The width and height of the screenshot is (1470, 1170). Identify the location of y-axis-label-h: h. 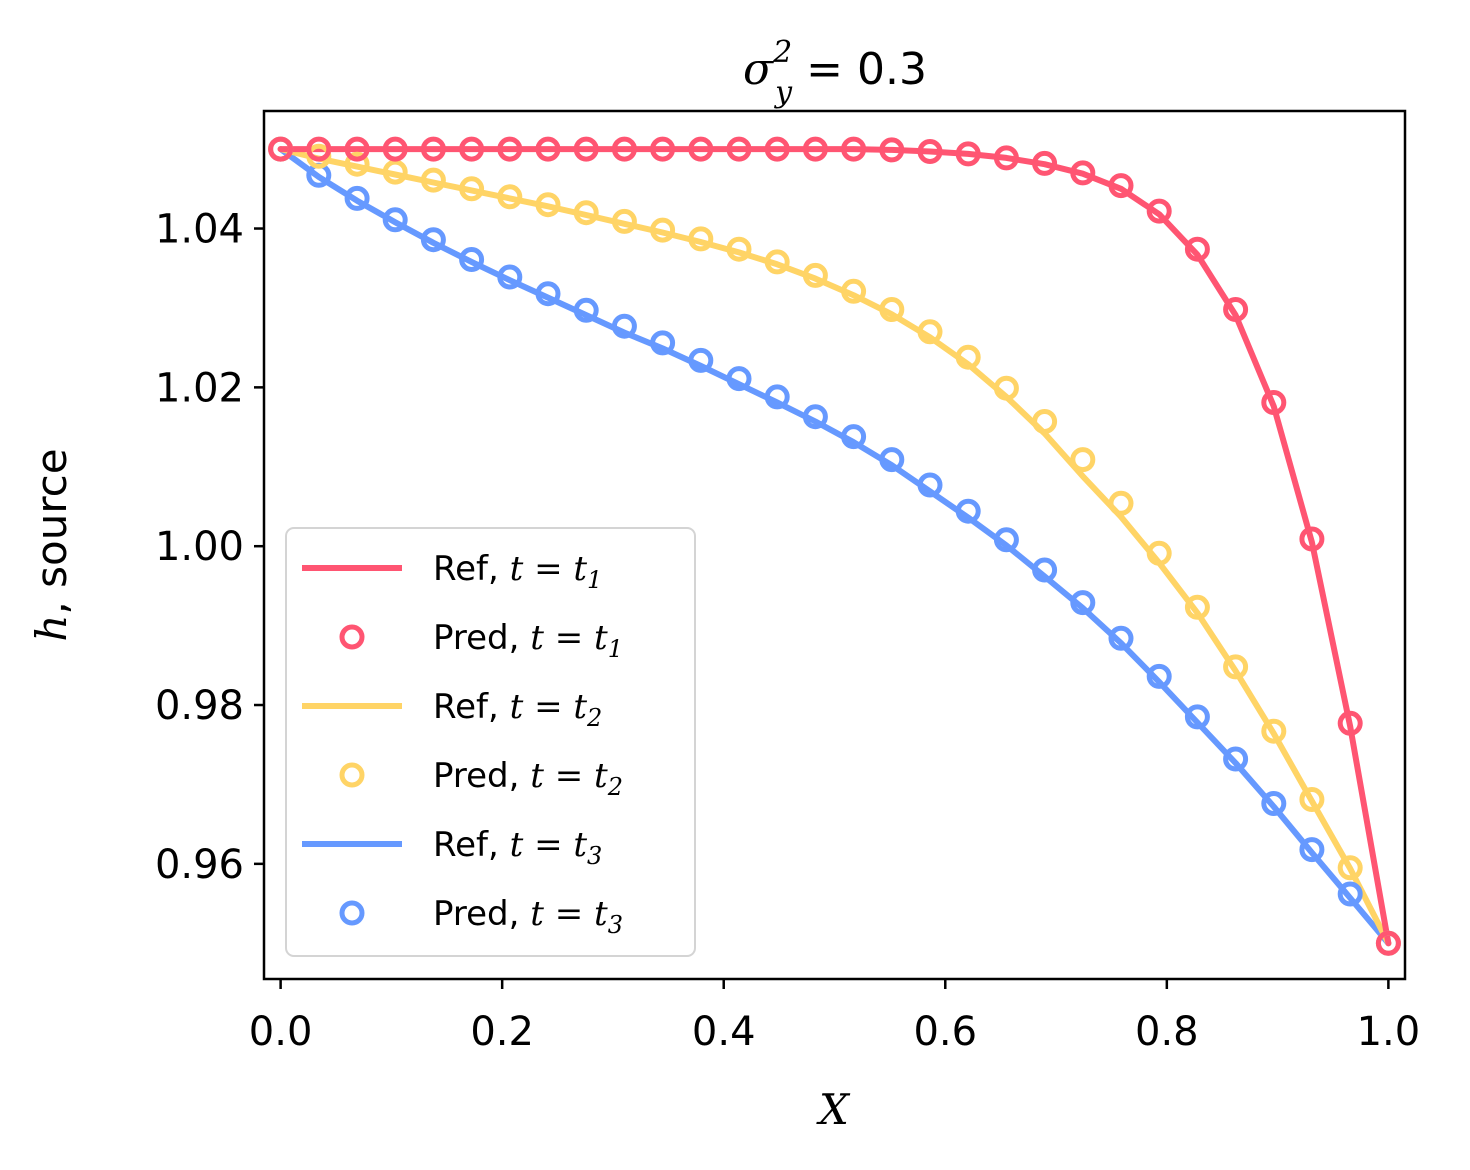
(51, 628).